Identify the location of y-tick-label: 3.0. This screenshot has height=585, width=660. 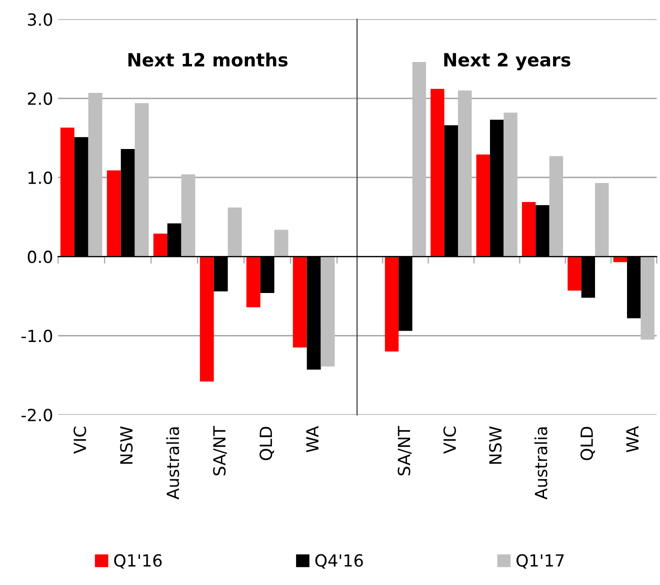
(40, 19).